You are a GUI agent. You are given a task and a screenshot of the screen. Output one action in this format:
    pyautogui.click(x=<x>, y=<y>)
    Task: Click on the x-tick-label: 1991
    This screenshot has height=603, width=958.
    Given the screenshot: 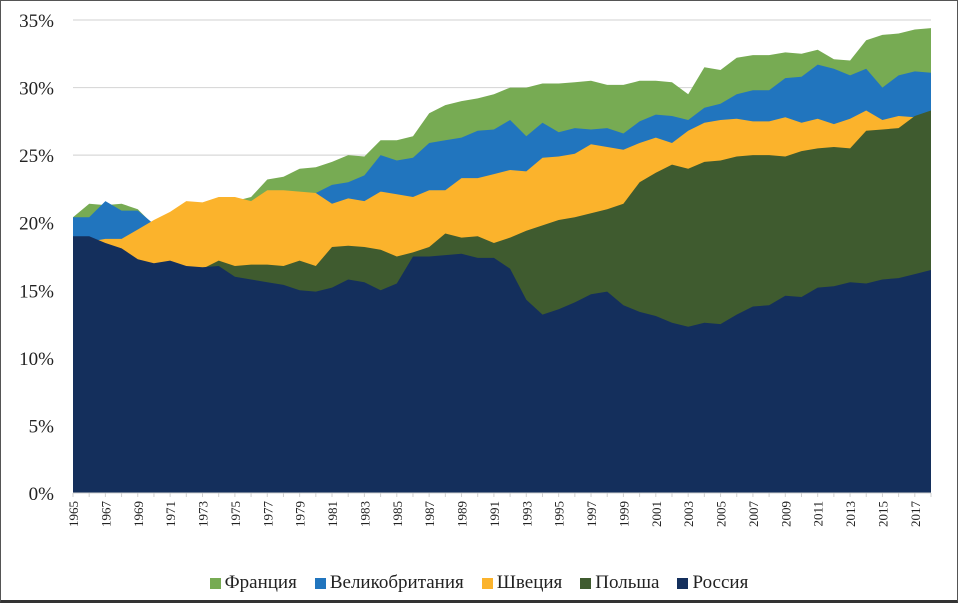 What is the action you would take?
    pyautogui.click(x=494, y=514)
    